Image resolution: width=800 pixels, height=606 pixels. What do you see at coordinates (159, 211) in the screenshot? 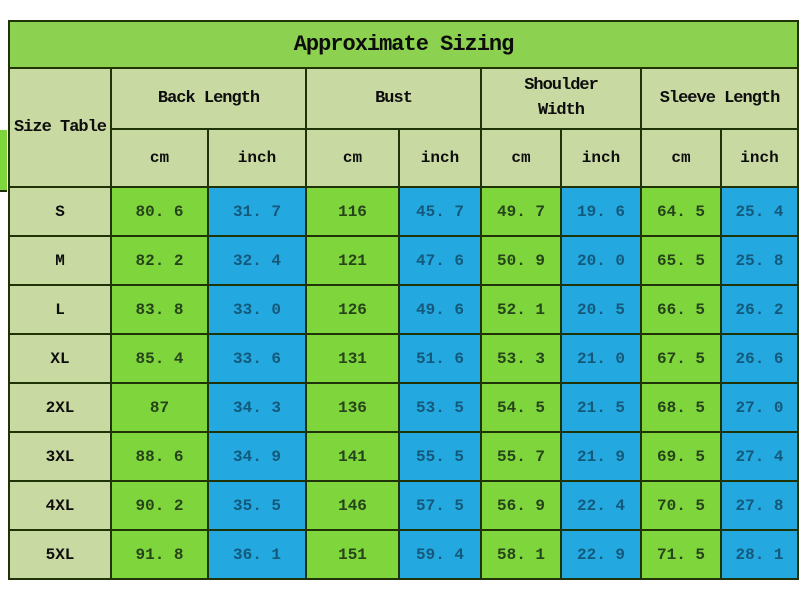
I see `value-cell: 80. 6` at bounding box center [159, 211].